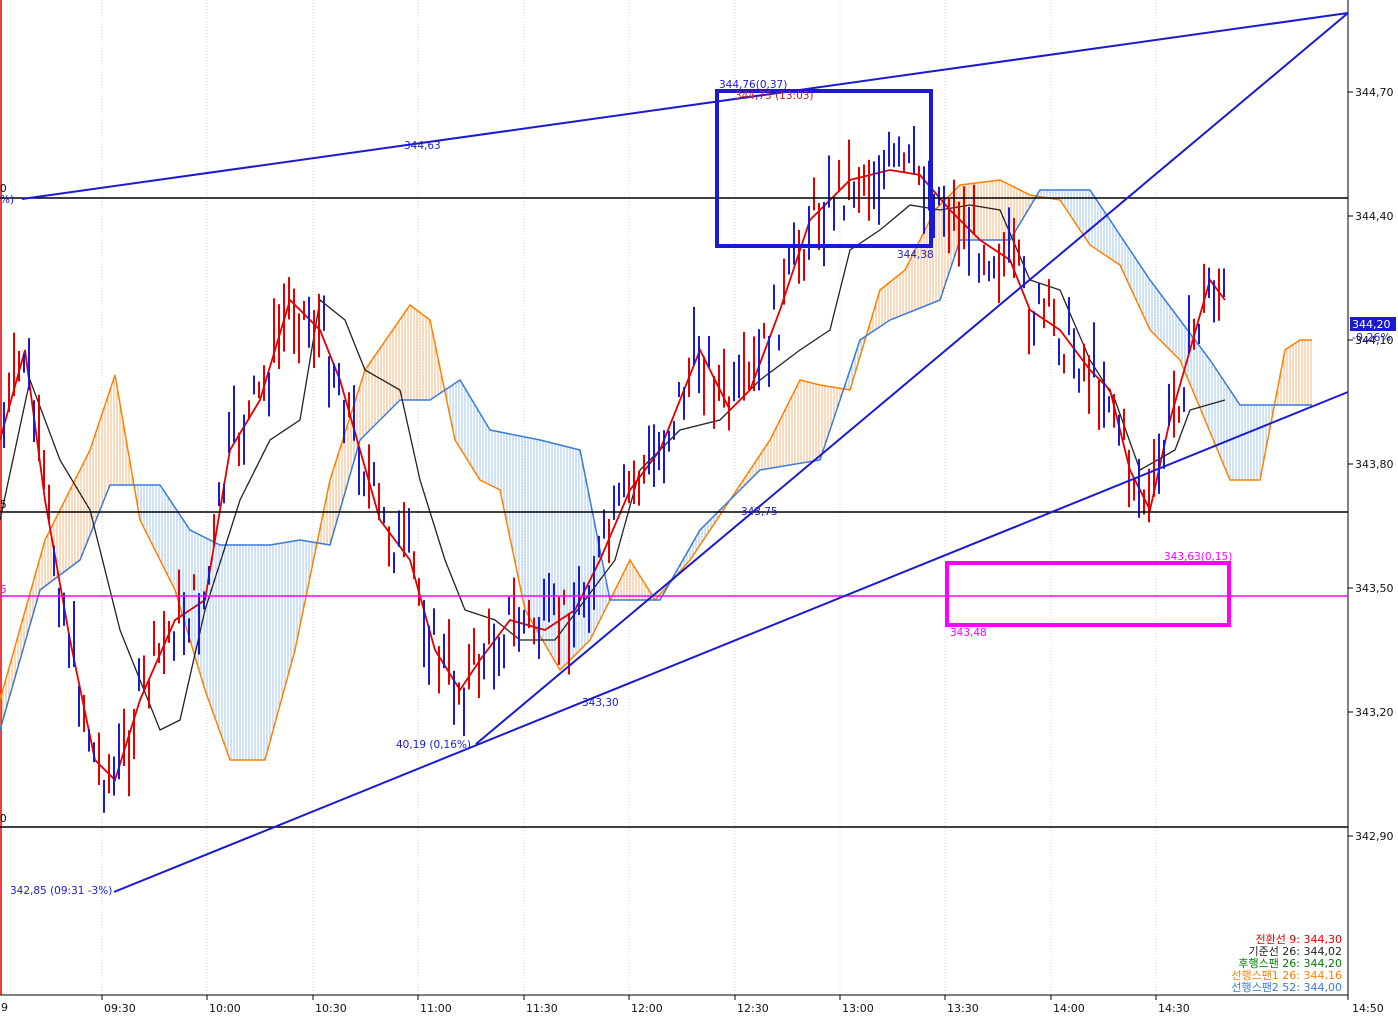 The image size is (1398, 1023). I want to click on time-tick-label: 09:30, so click(120, 1008).